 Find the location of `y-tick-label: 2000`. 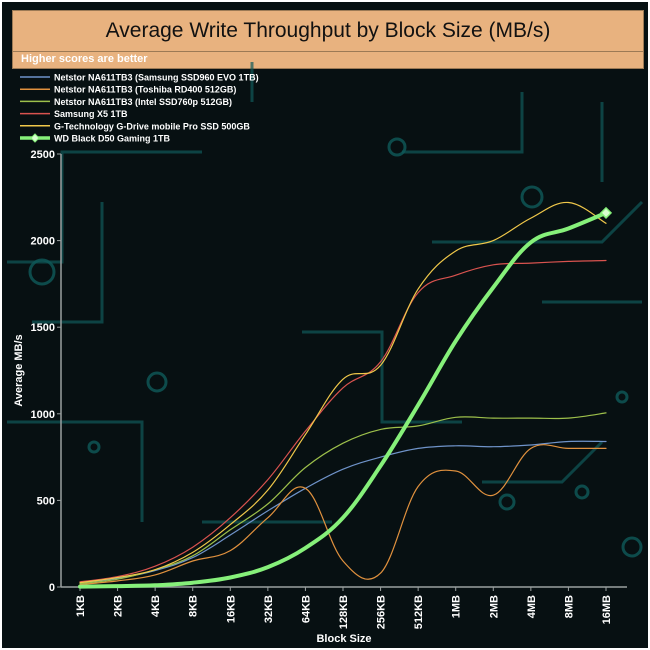

y-tick-label: 2000 is located at coordinates (43, 242).